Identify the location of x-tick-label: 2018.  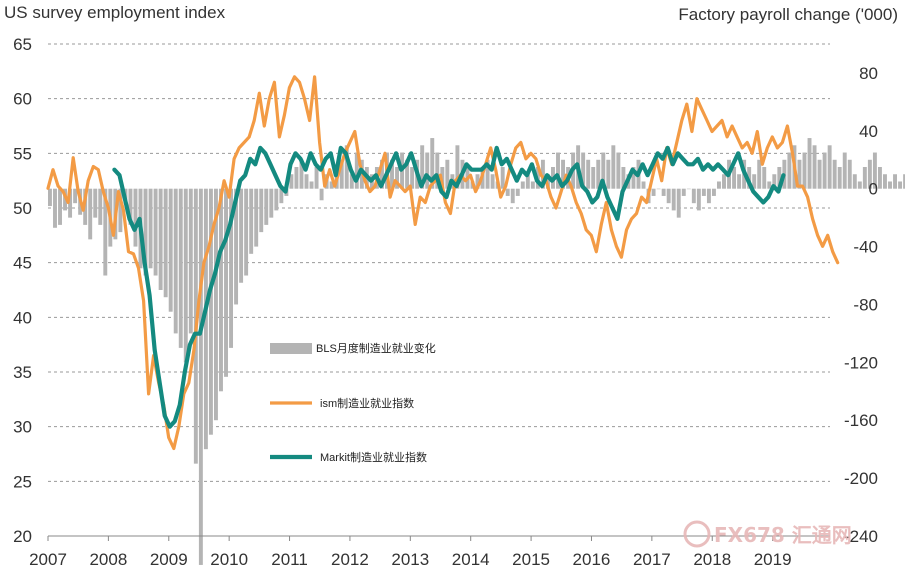
(712, 559).